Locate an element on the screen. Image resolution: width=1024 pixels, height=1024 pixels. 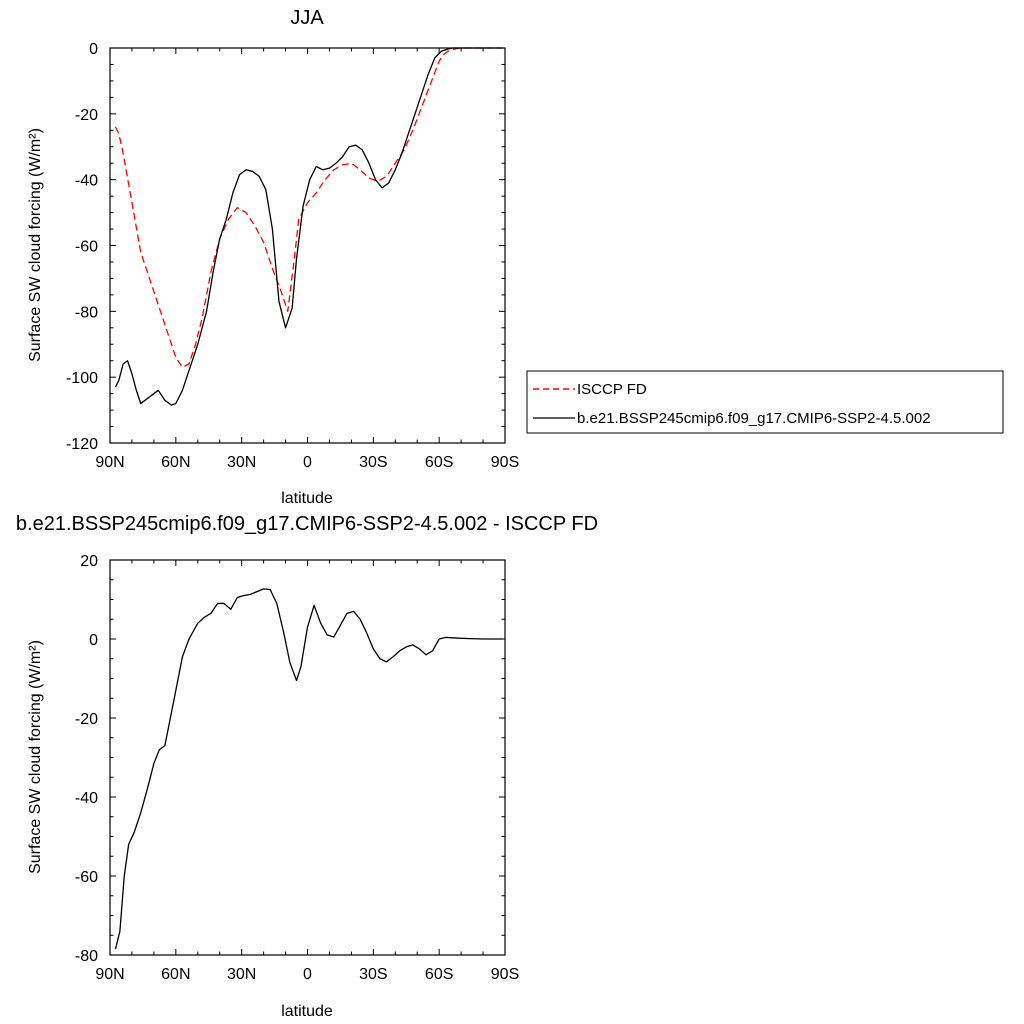
legend-box is located at coordinates (765, 402).